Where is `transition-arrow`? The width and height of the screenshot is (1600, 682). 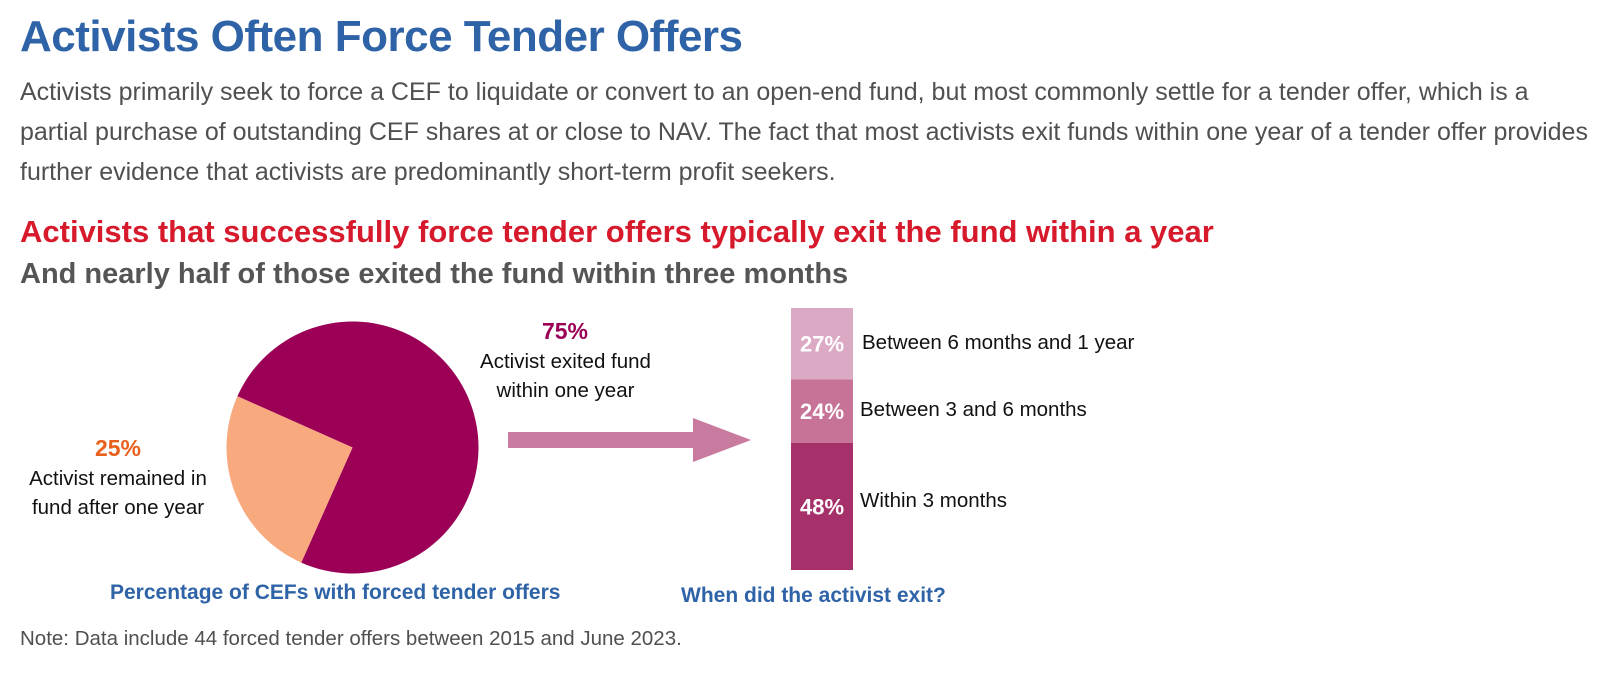 transition-arrow is located at coordinates (629, 440).